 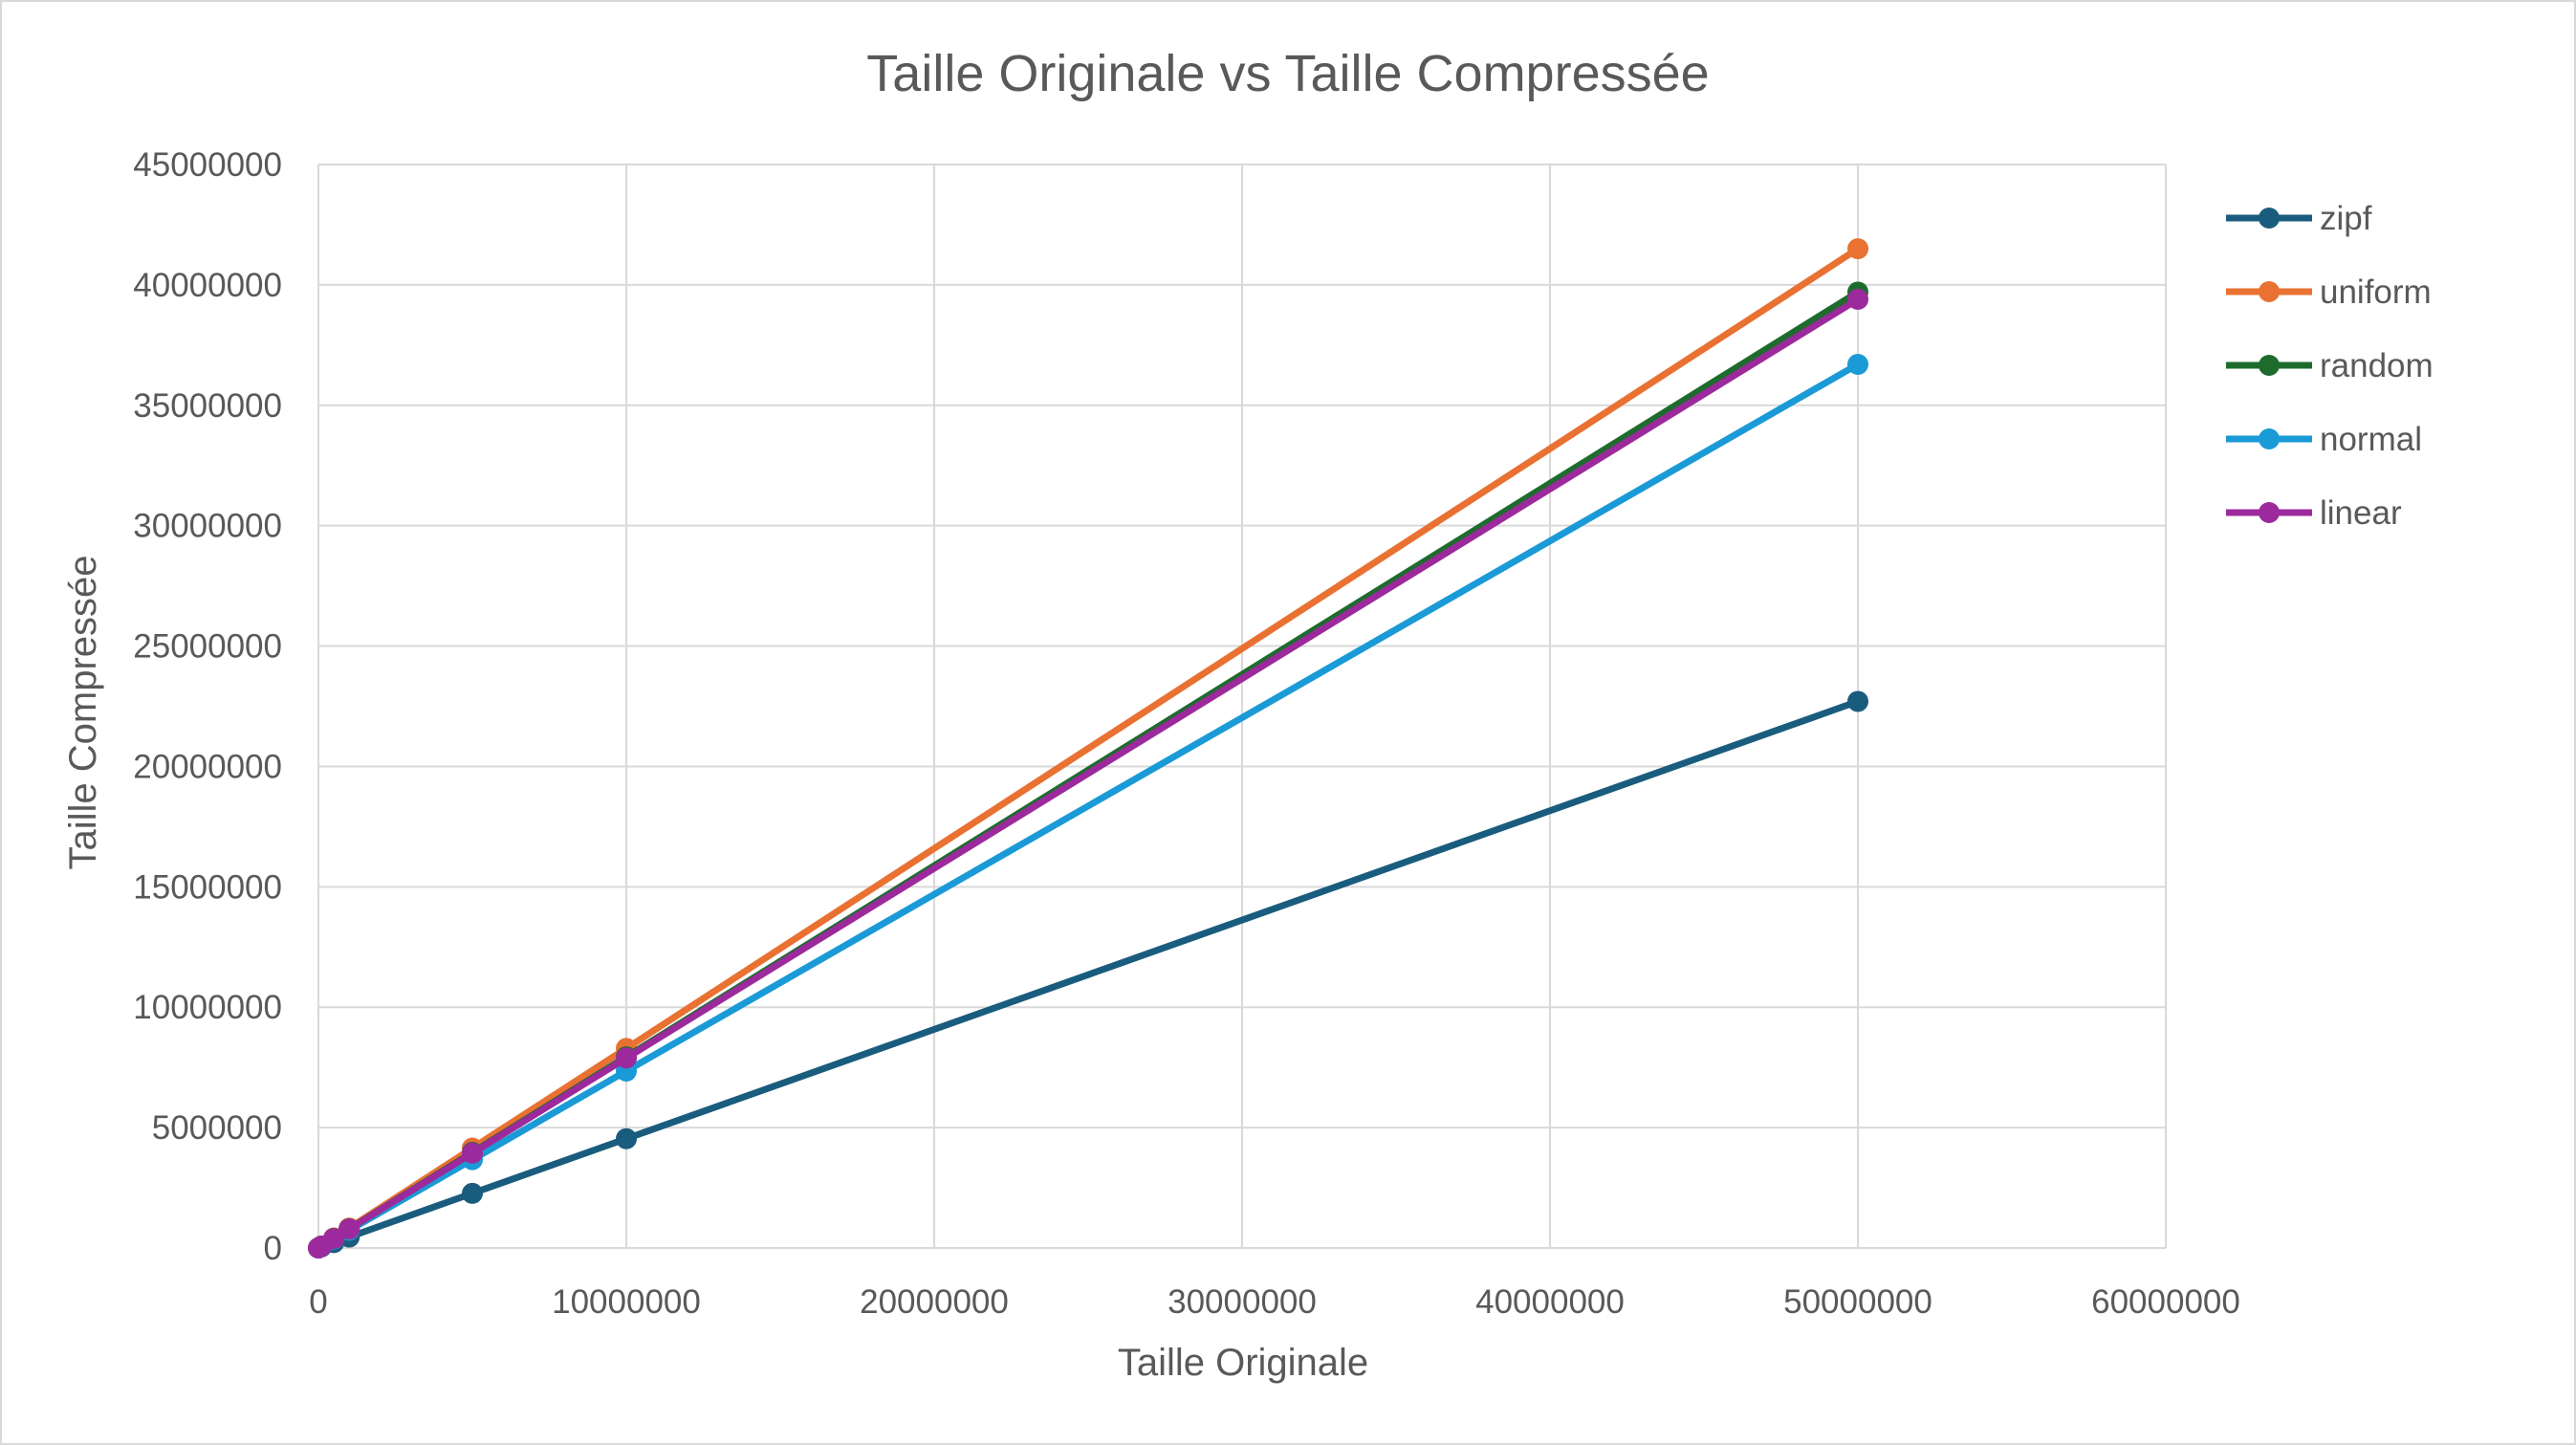 I want to click on x-tick-label: 50000000, so click(x=1857, y=1302).